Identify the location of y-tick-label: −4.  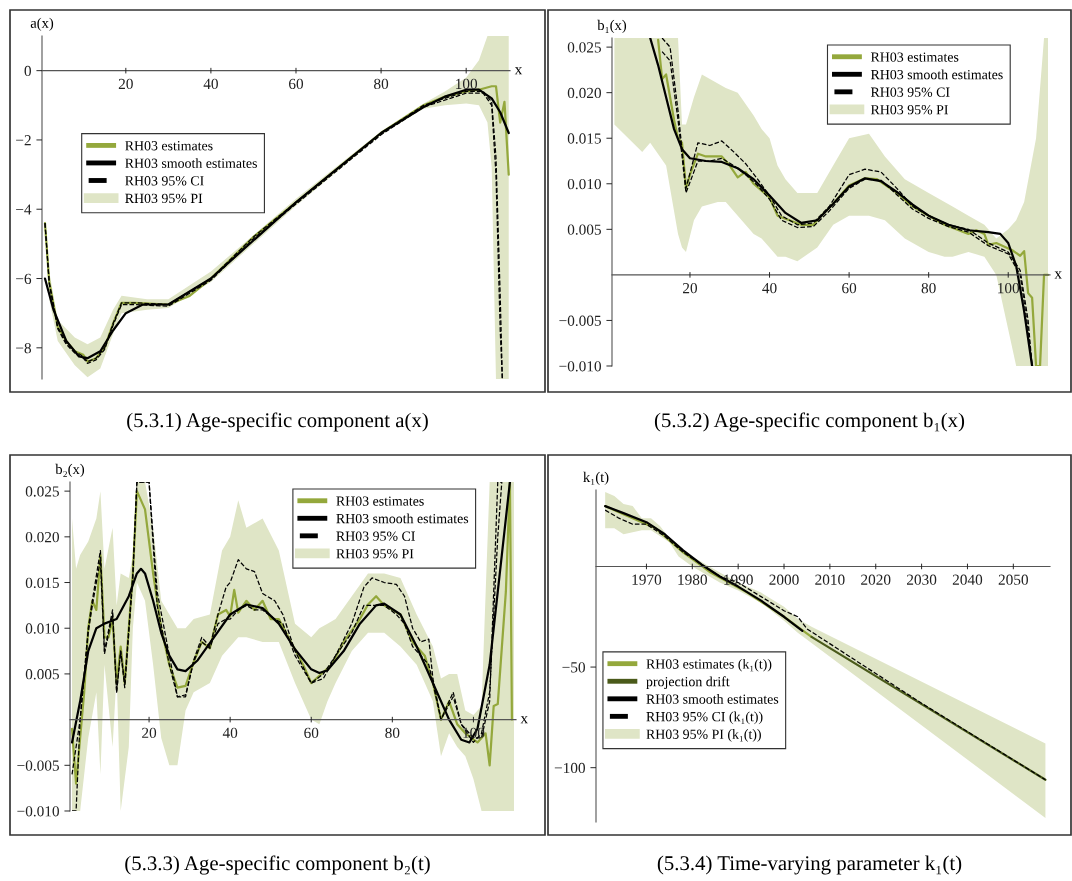
(24, 209).